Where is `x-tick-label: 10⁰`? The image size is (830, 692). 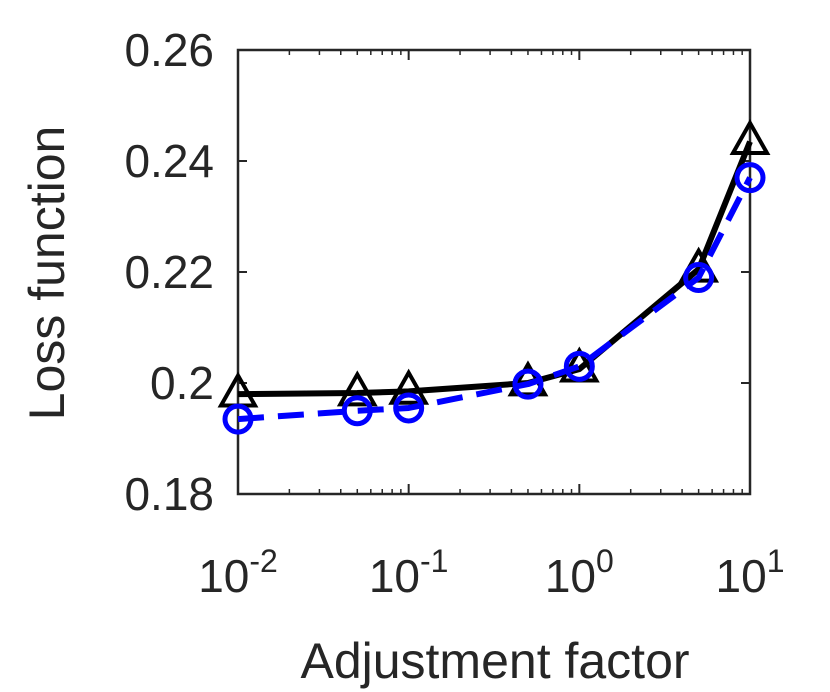
x-tick-label: 10⁰ is located at coordinates (579, 572).